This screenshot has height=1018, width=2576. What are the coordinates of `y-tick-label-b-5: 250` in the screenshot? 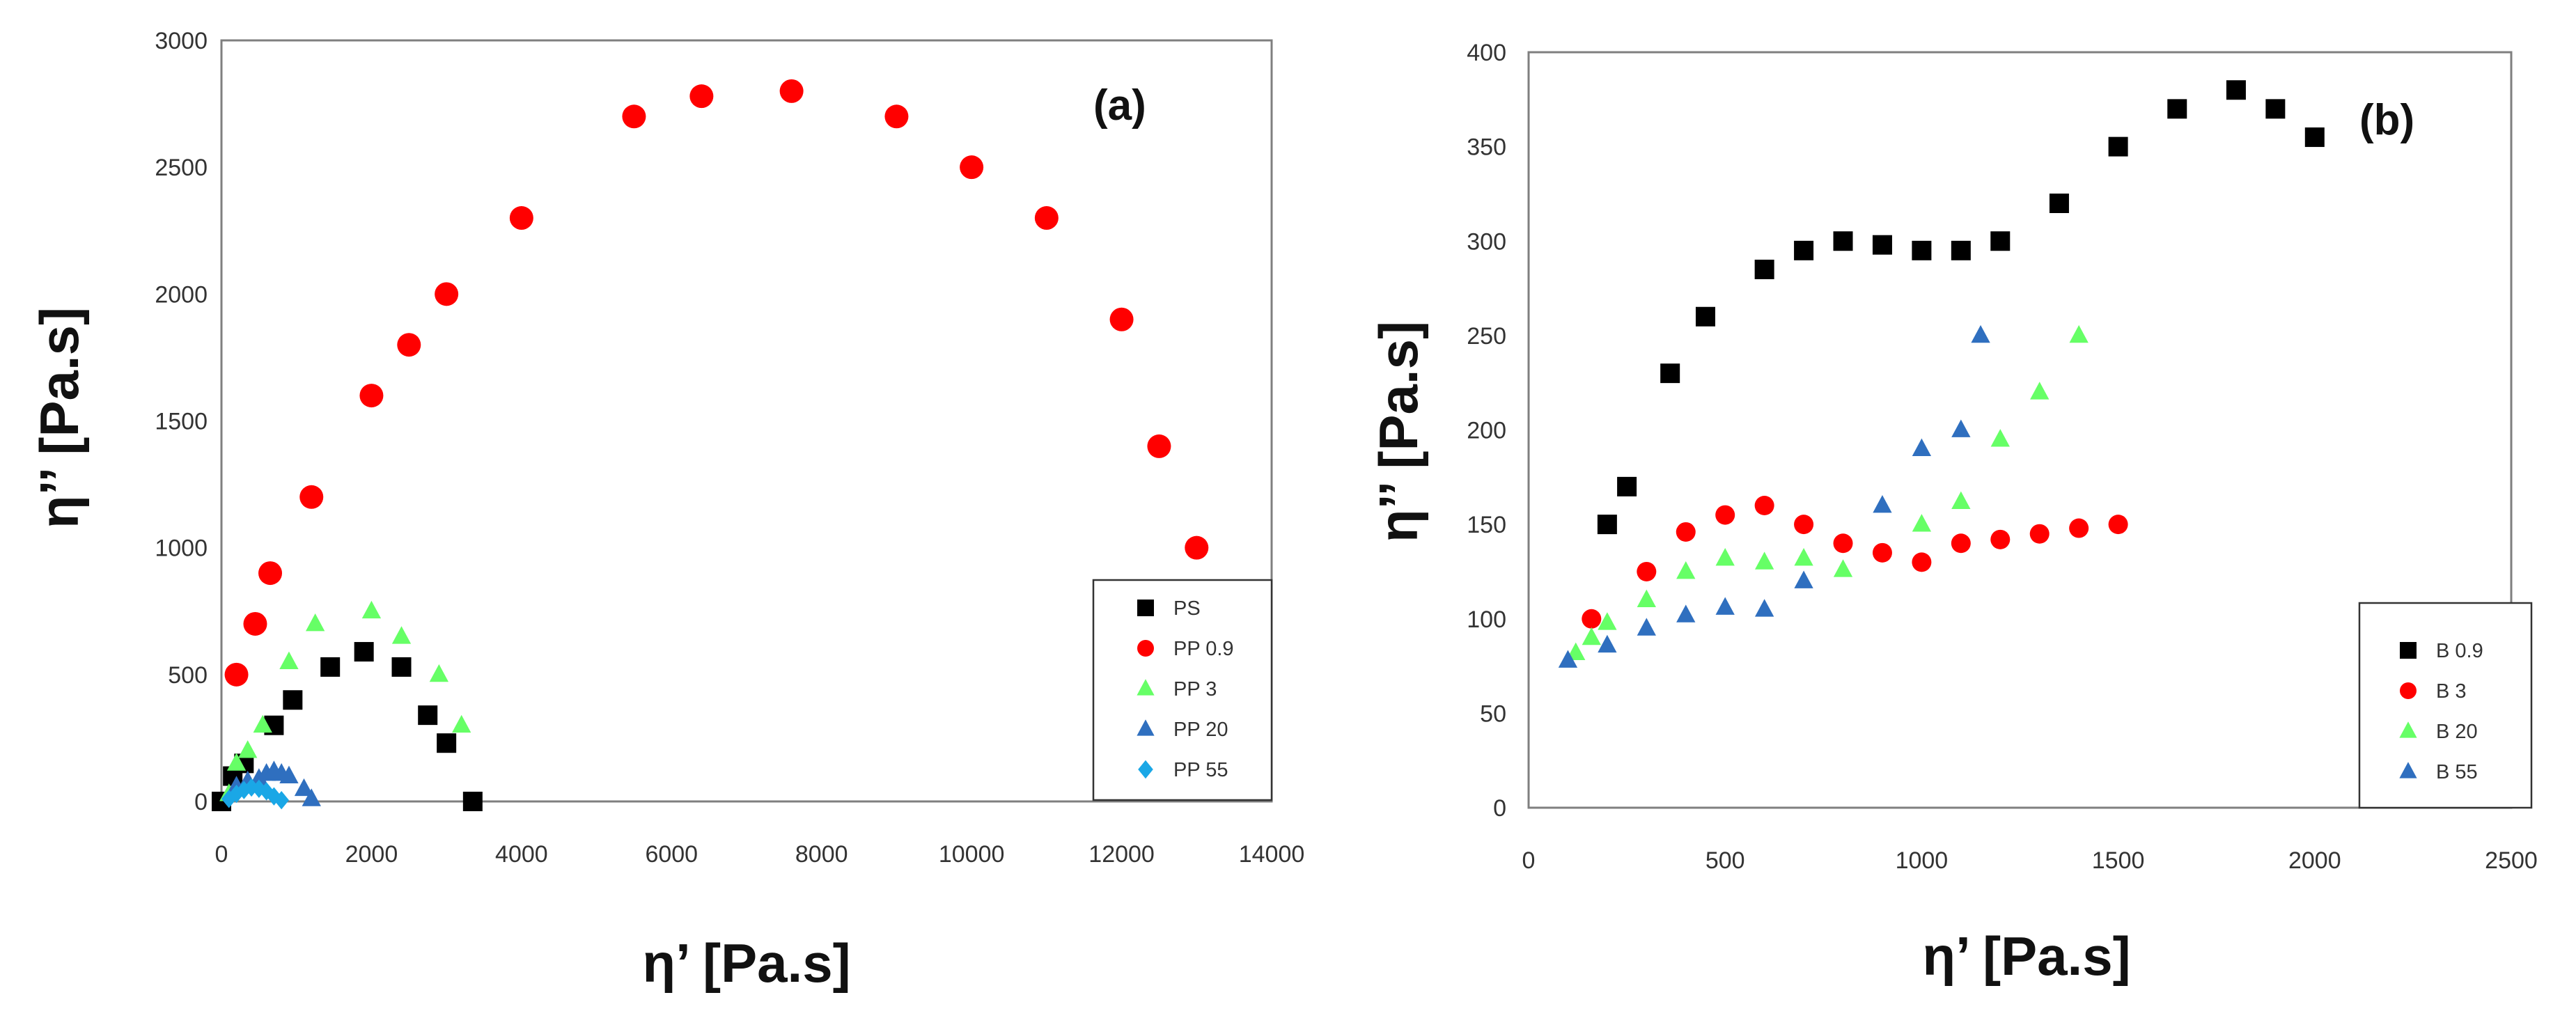 It's located at (1486, 336).